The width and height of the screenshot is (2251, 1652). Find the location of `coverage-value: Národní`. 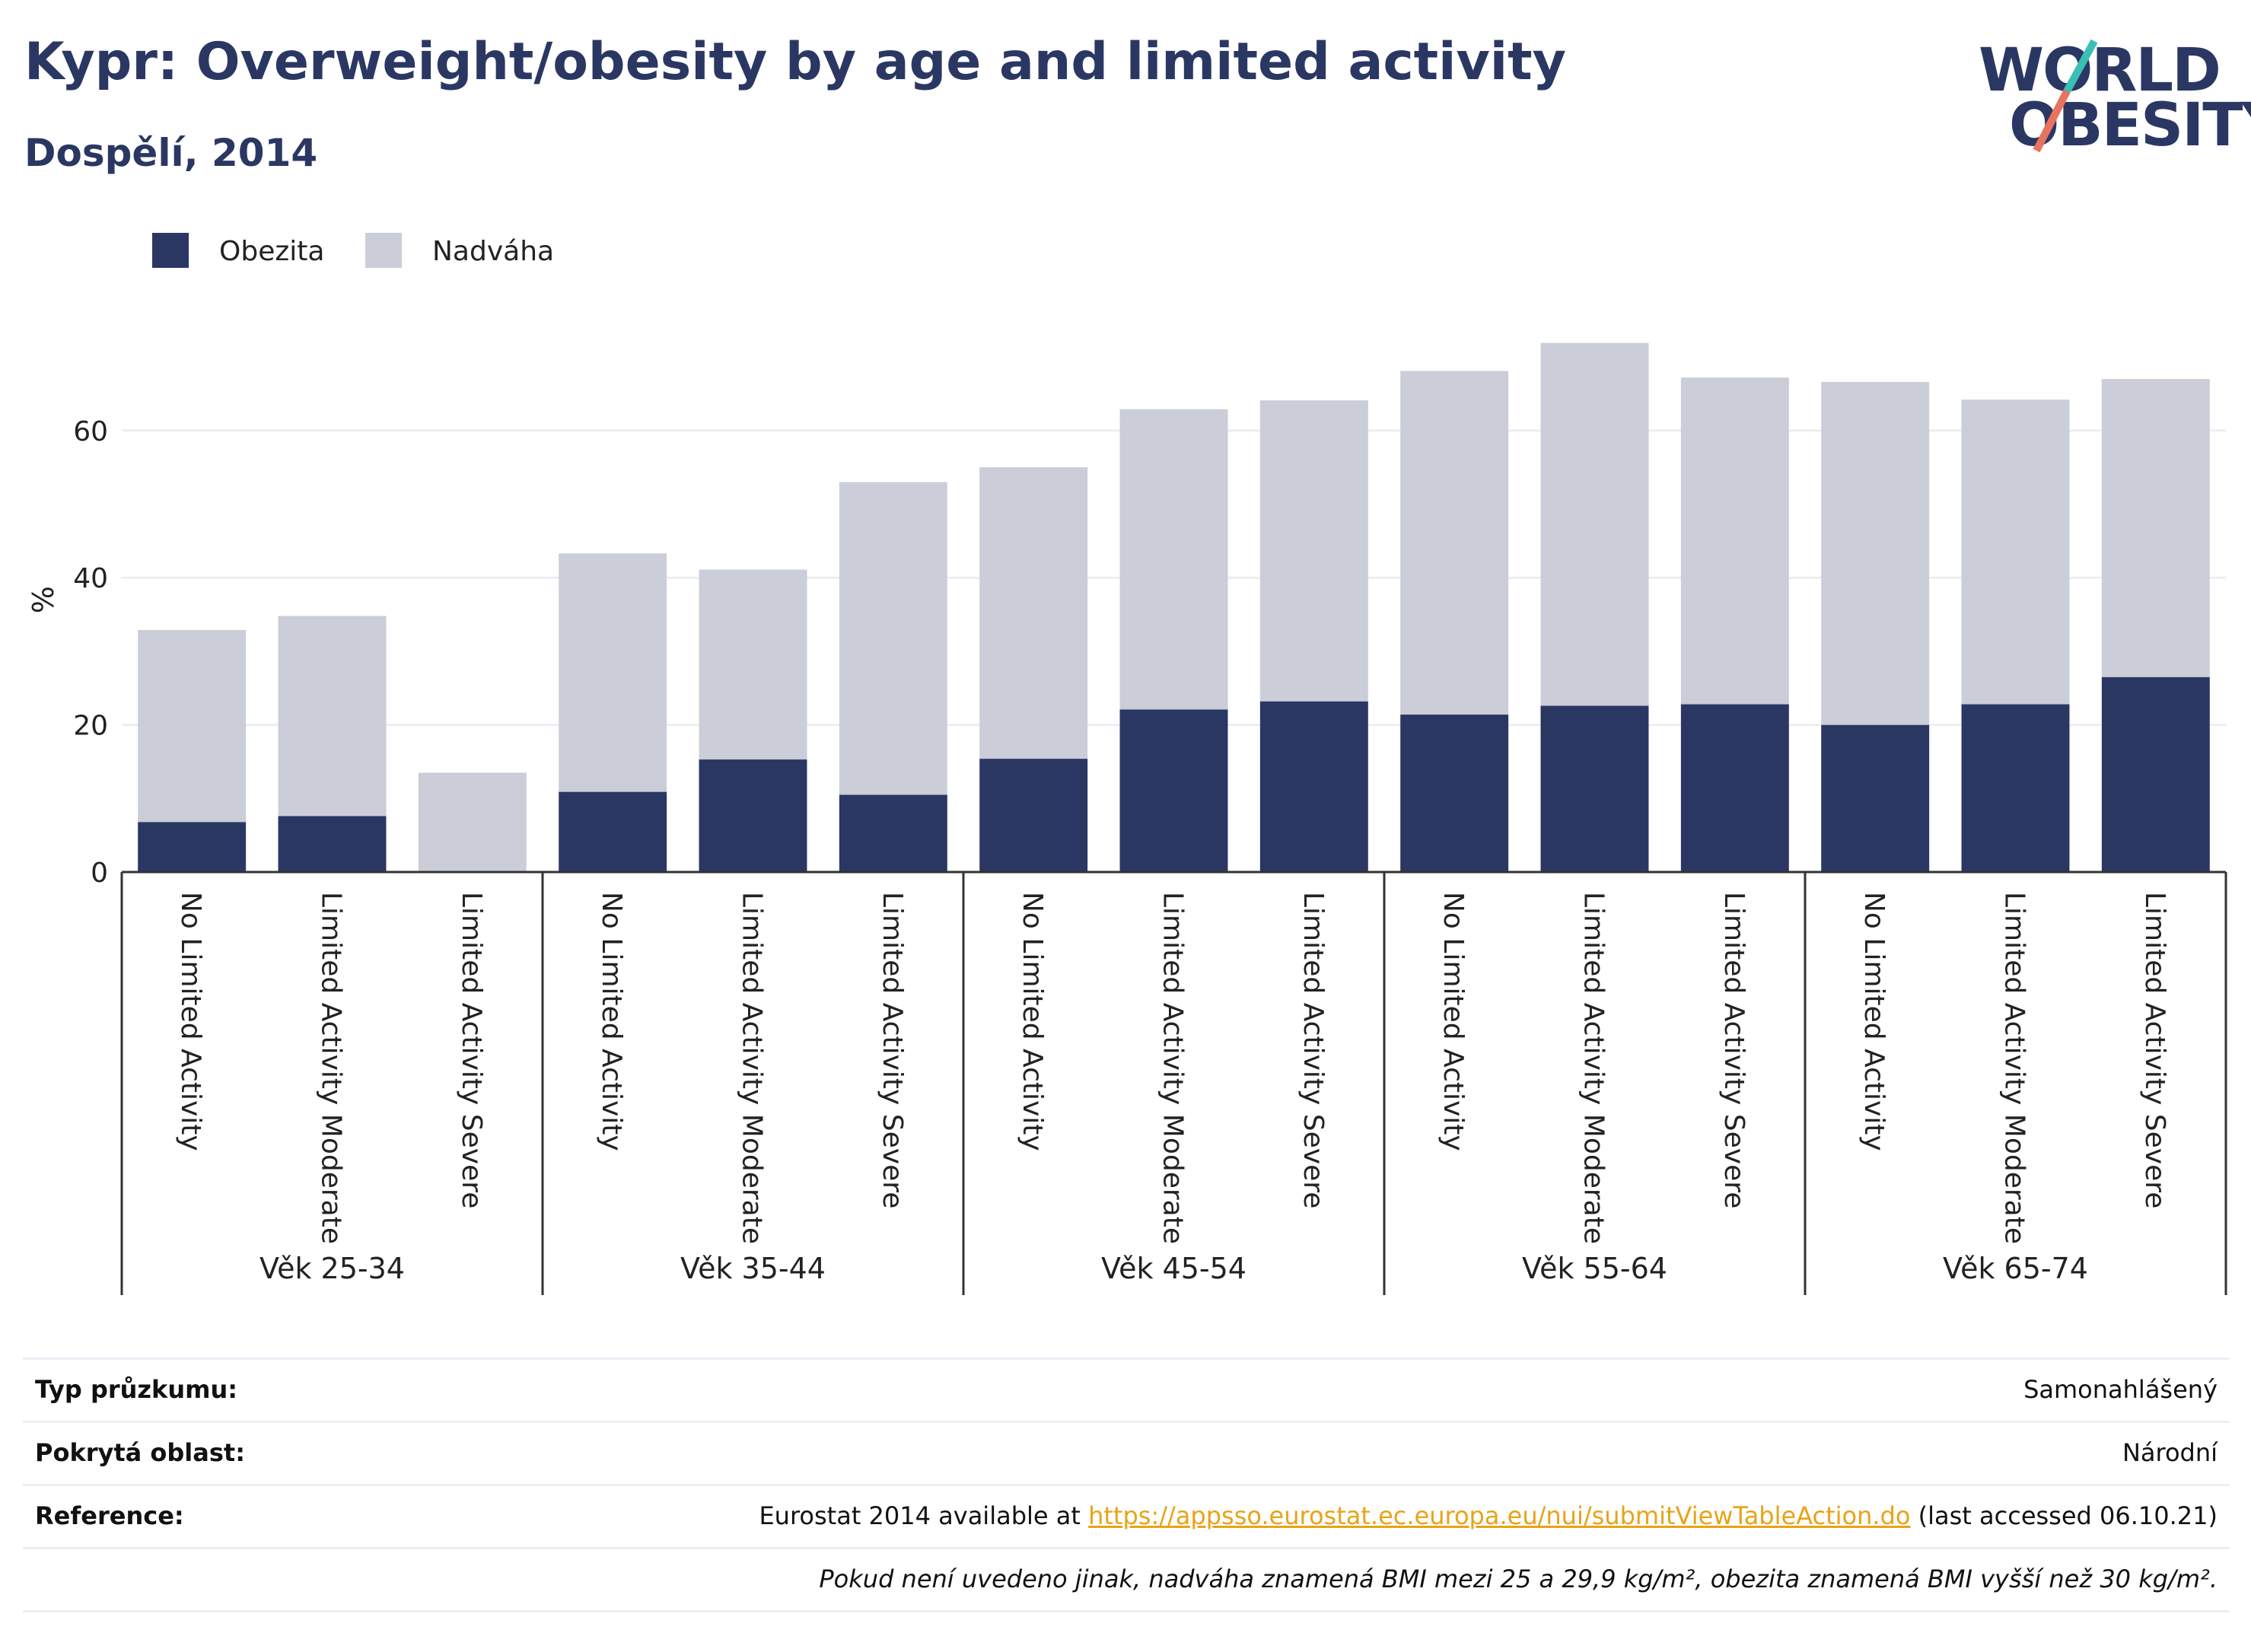

coverage-value: Národní is located at coordinates (2170, 1452).